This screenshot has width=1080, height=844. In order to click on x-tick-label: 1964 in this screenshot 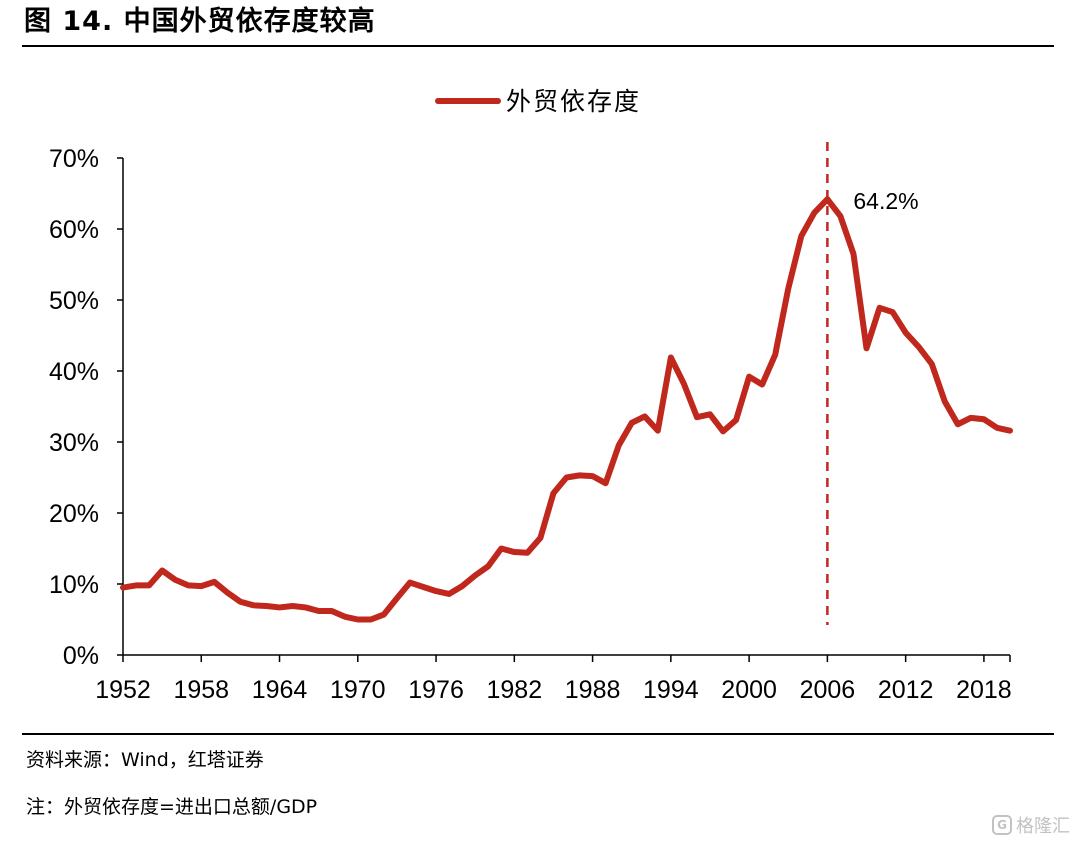, I will do `click(280, 690)`.